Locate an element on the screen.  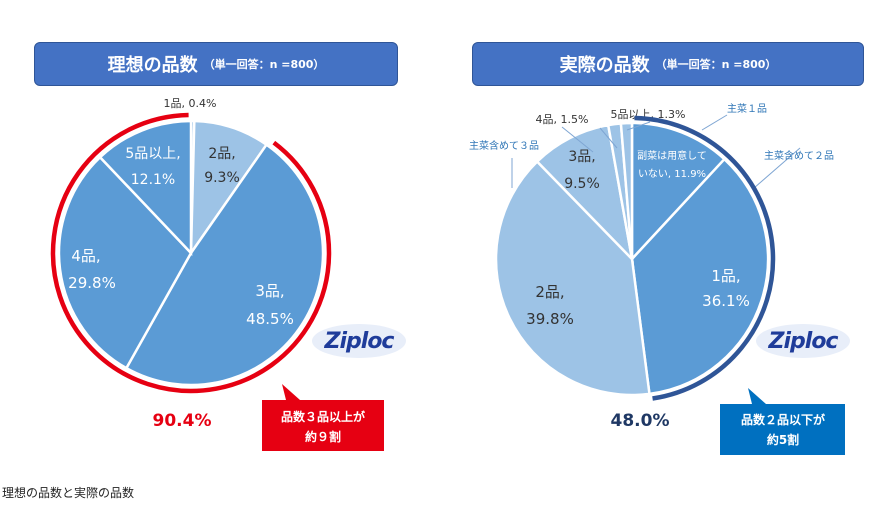
pie1-label-3b: 29.8% is located at coordinates (92, 283).